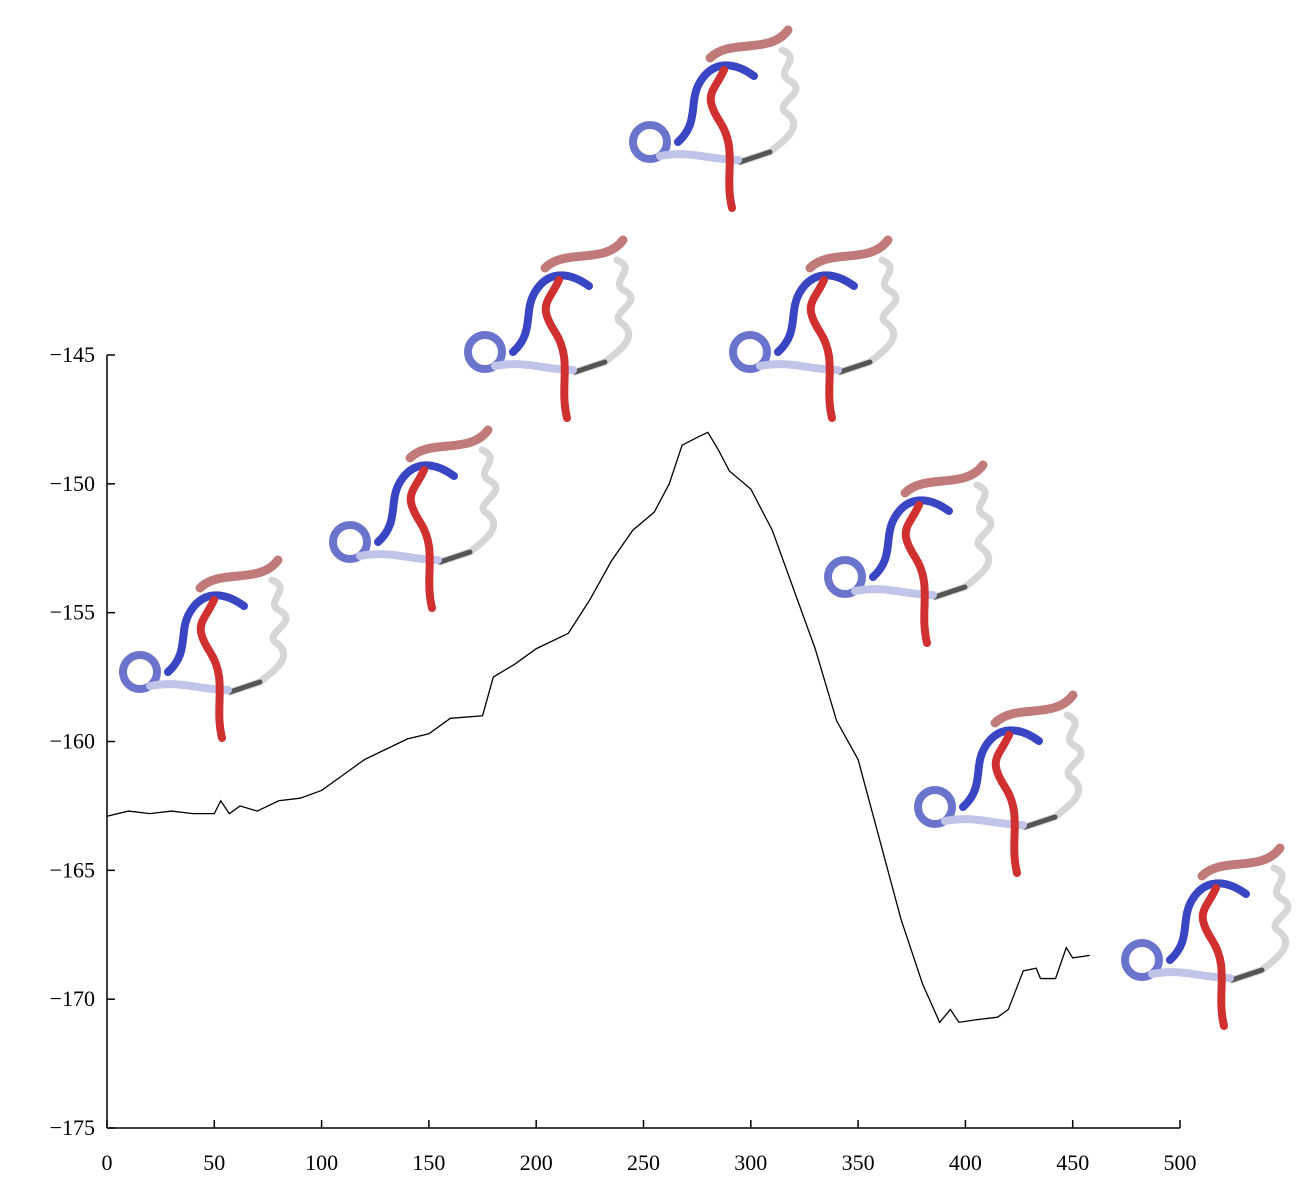 This screenshot has width=1311, height=1193. I want to click on y-tick-label: −145, so click(72, 354).